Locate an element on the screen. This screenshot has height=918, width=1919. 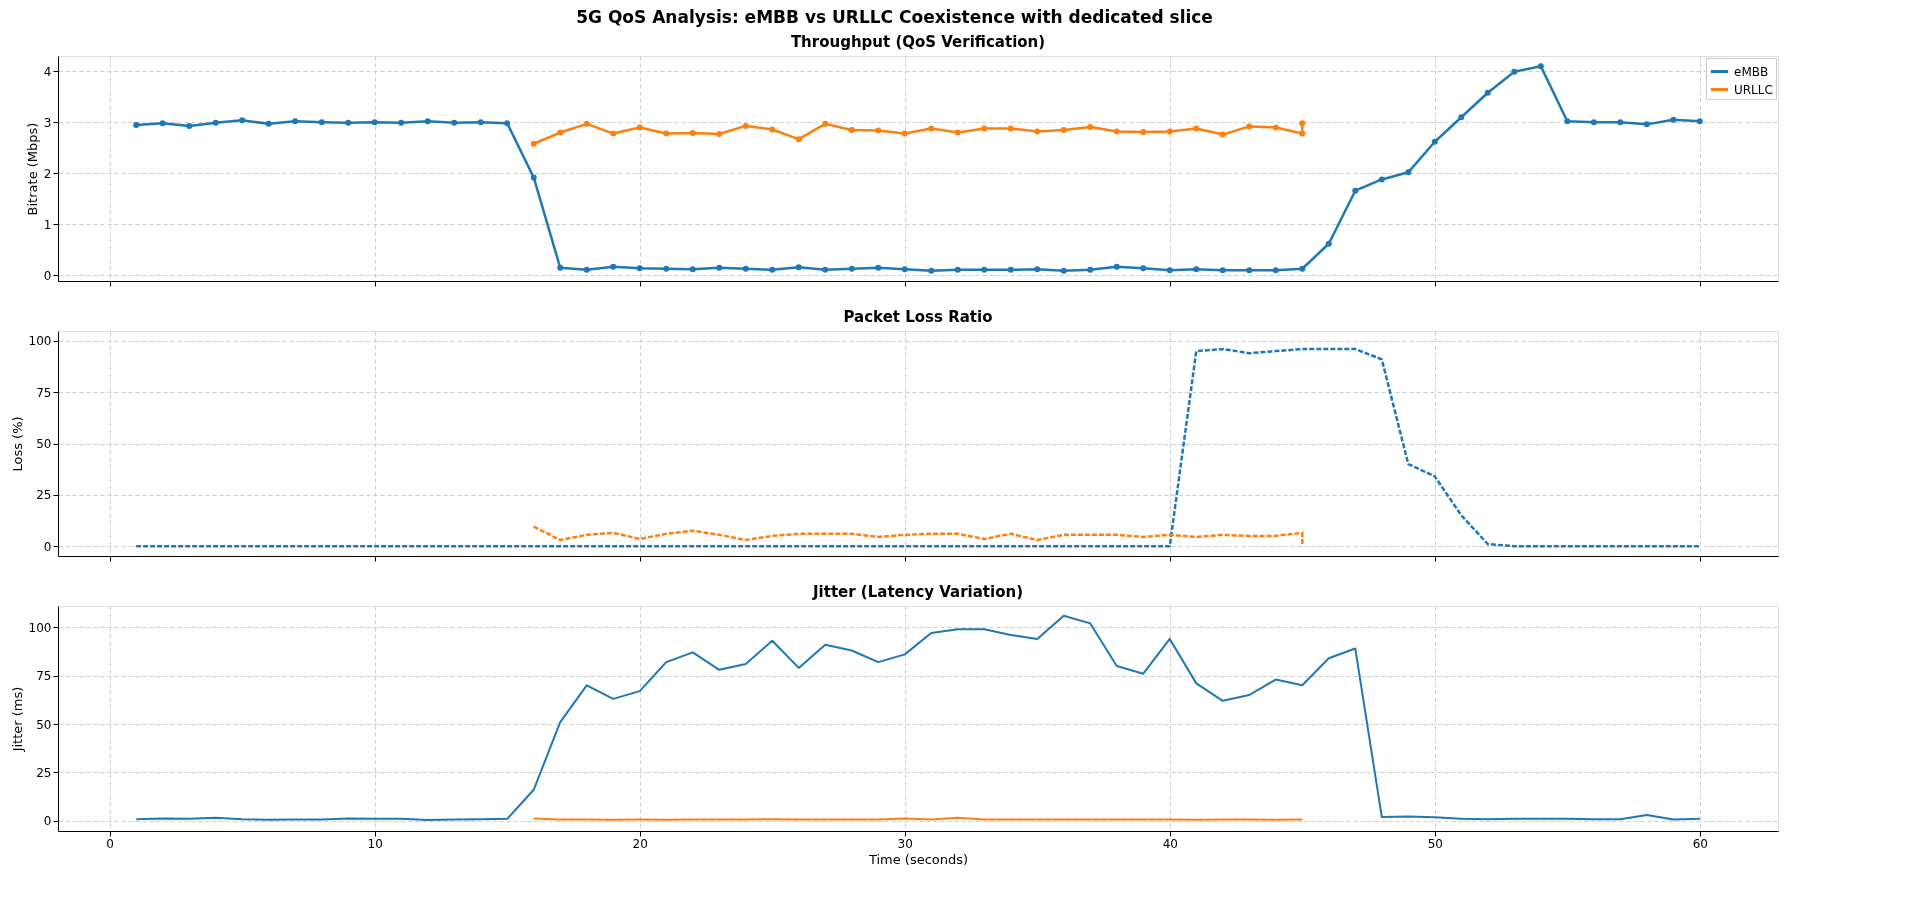
y-tick-label: 4 is located at coordinates (47, 71).